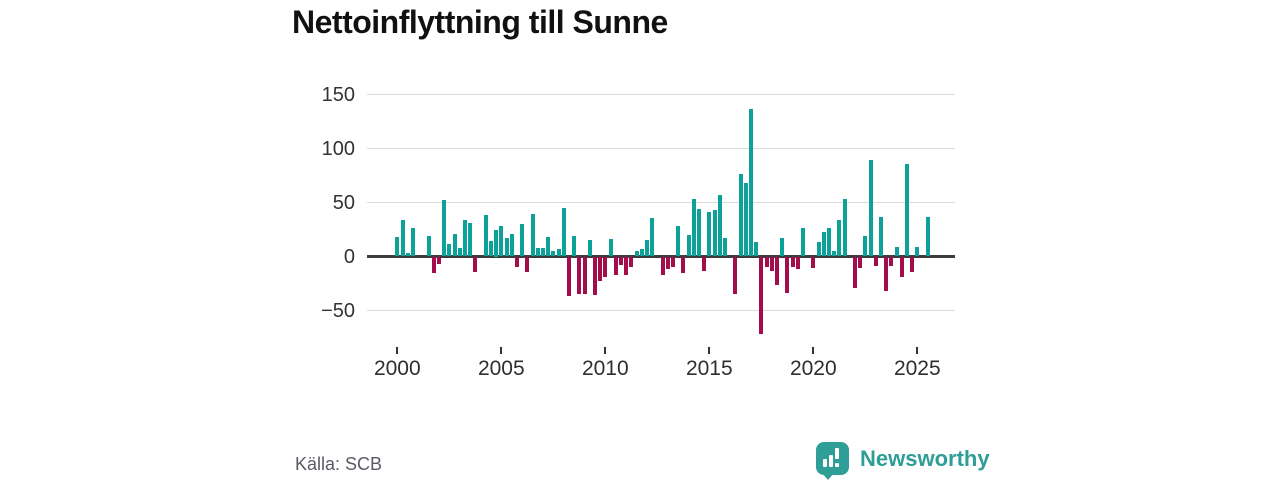 This screenshot has height=480, width=1280. What do you see at coordinates (338, 310) in the screenshot?
I see `y-axis-tick-label: −50` at bounding box center [338, 310].